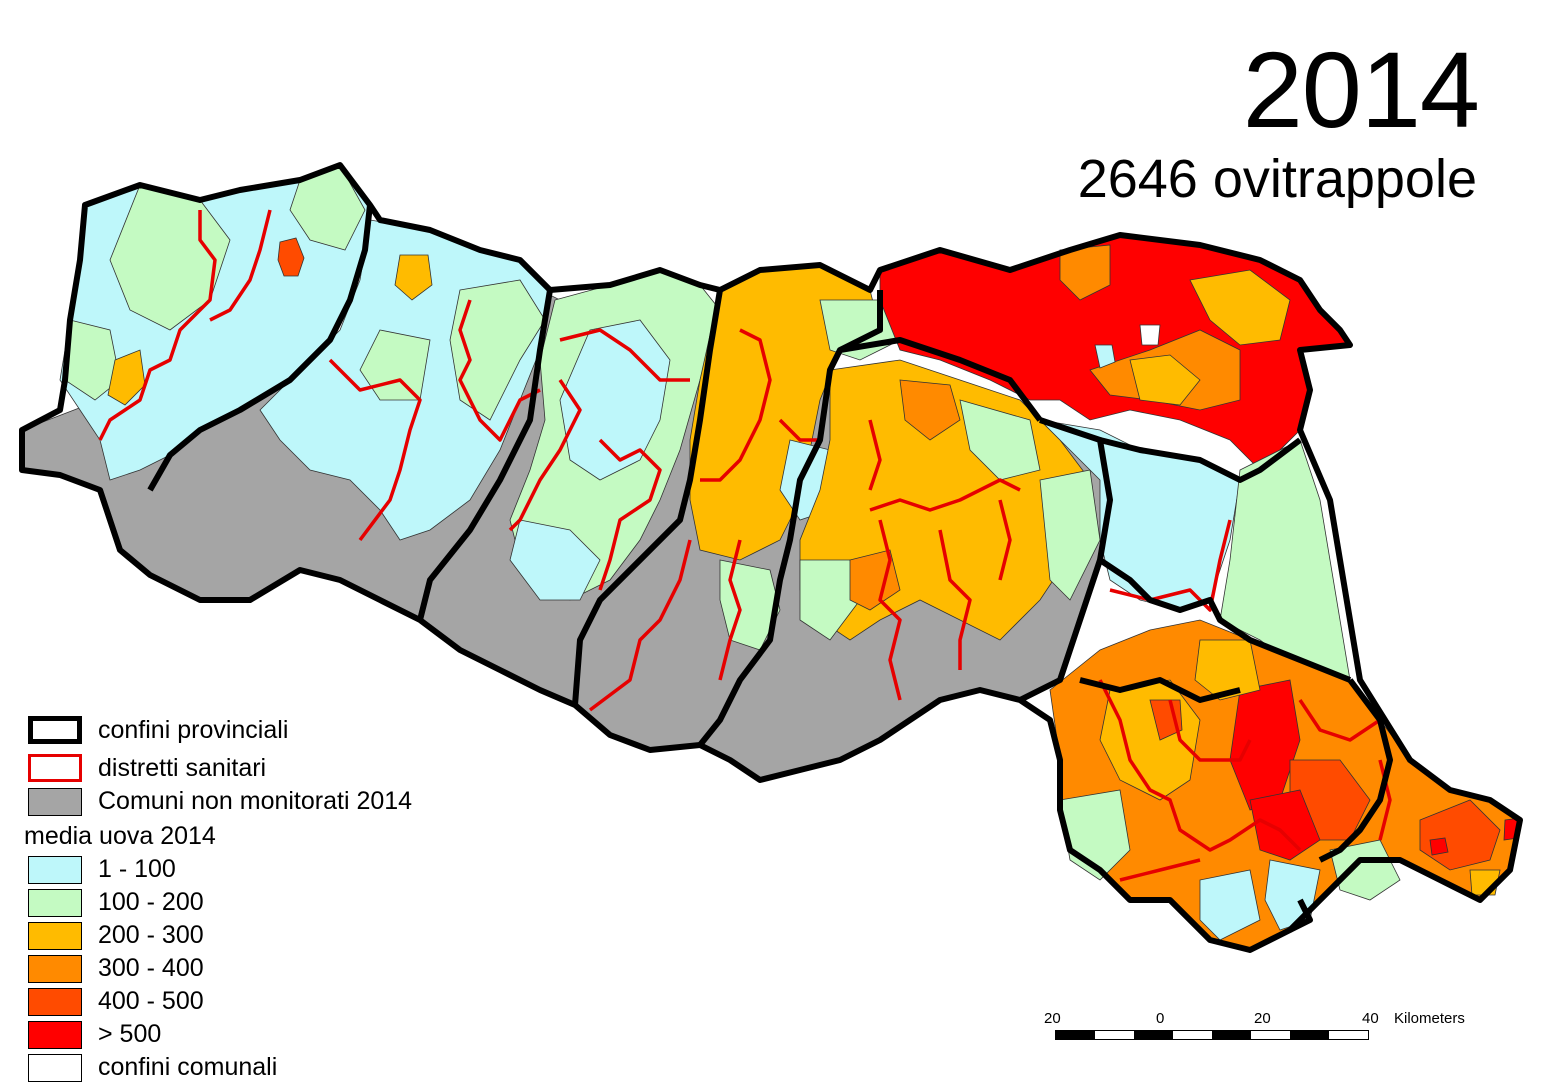 This screenshot has height=1090, width=1541. What do you see at coordinates (55, 802) in the screenshot?
I see `unmonitored-swatch` at bounding box center [55, 802].